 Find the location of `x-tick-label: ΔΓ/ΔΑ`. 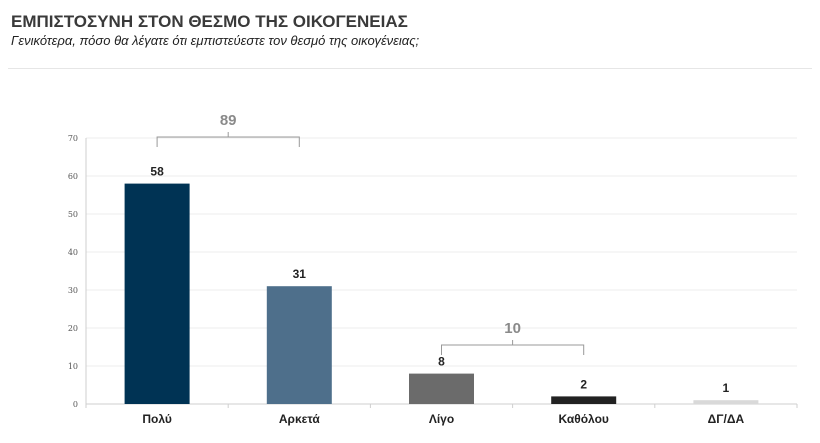

x-tick-label: ΔΓ/ΔΑ is located at coordinates (726, 419).